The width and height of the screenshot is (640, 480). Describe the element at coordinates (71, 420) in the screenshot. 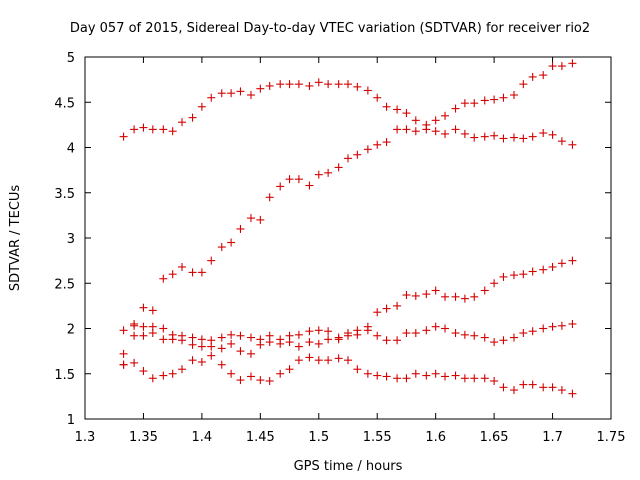

I see `y-tick-label: 1` at that location.